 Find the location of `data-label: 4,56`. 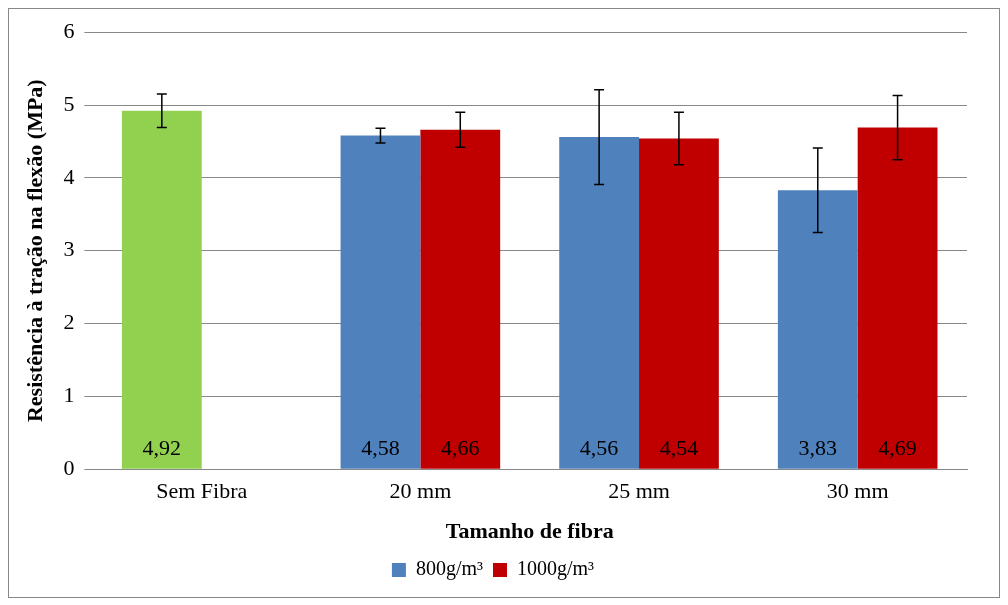

data-label: 4,56 is located at coordinates (599, 448).